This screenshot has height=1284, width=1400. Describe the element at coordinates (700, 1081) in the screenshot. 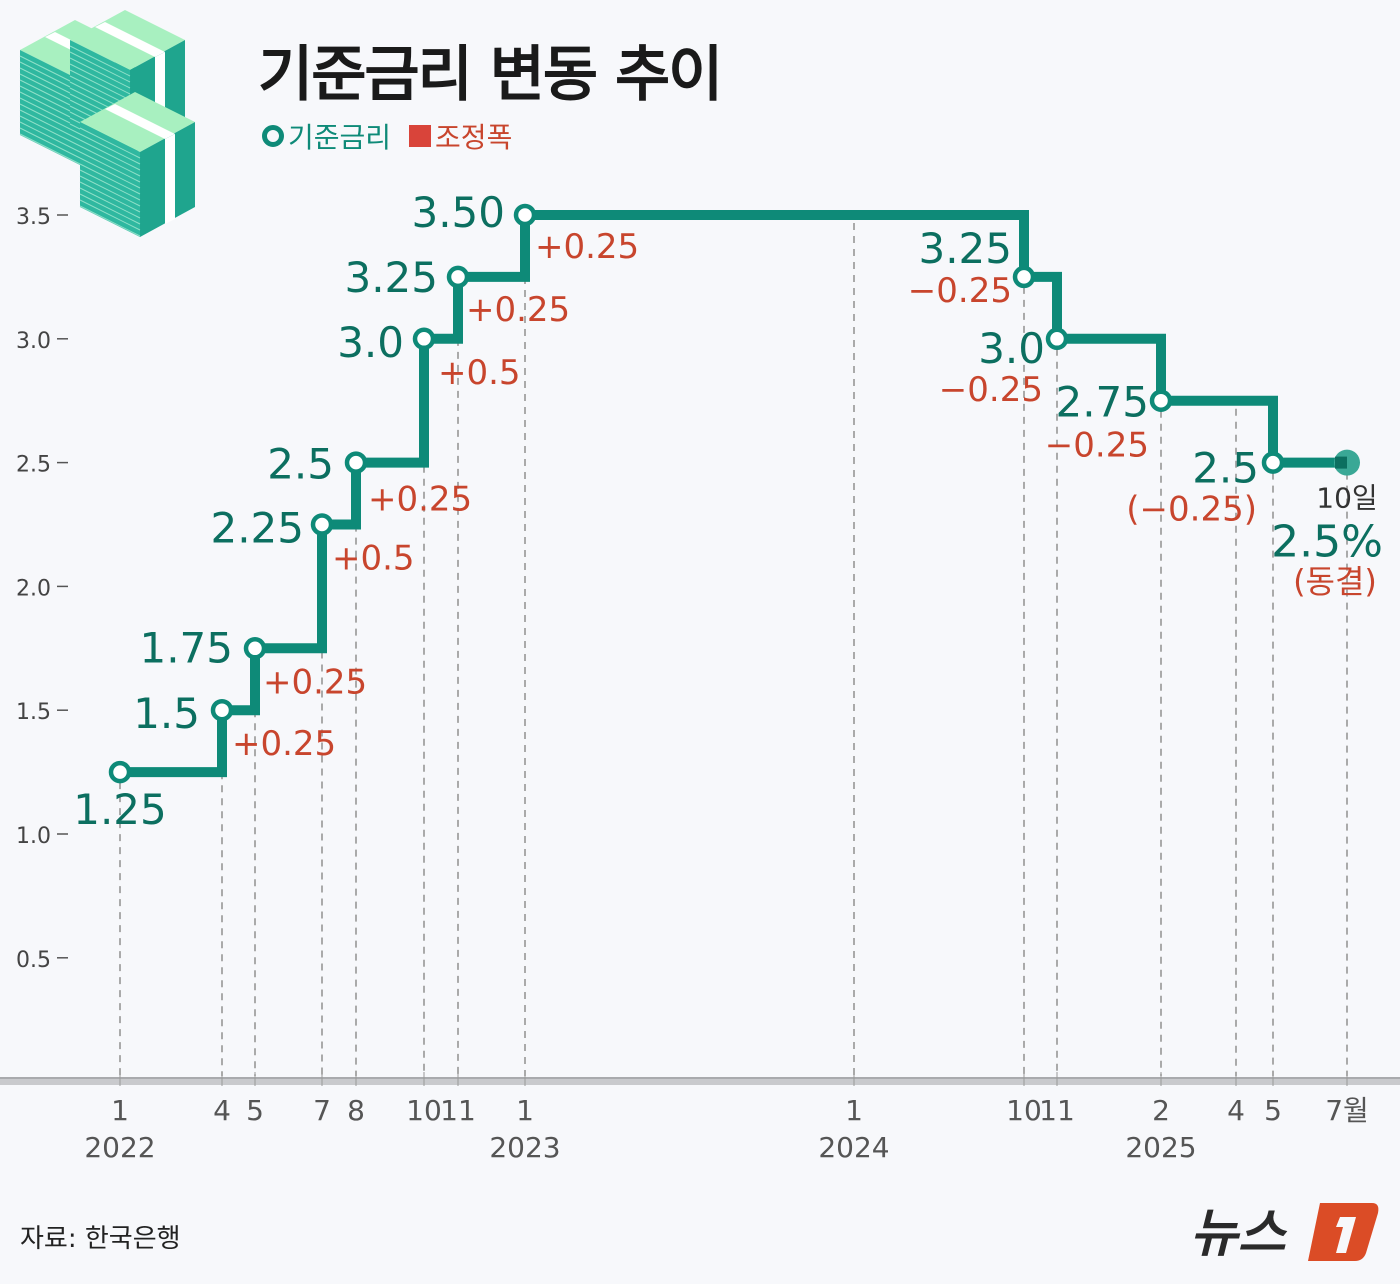

I see `x-axis-line` at that location.